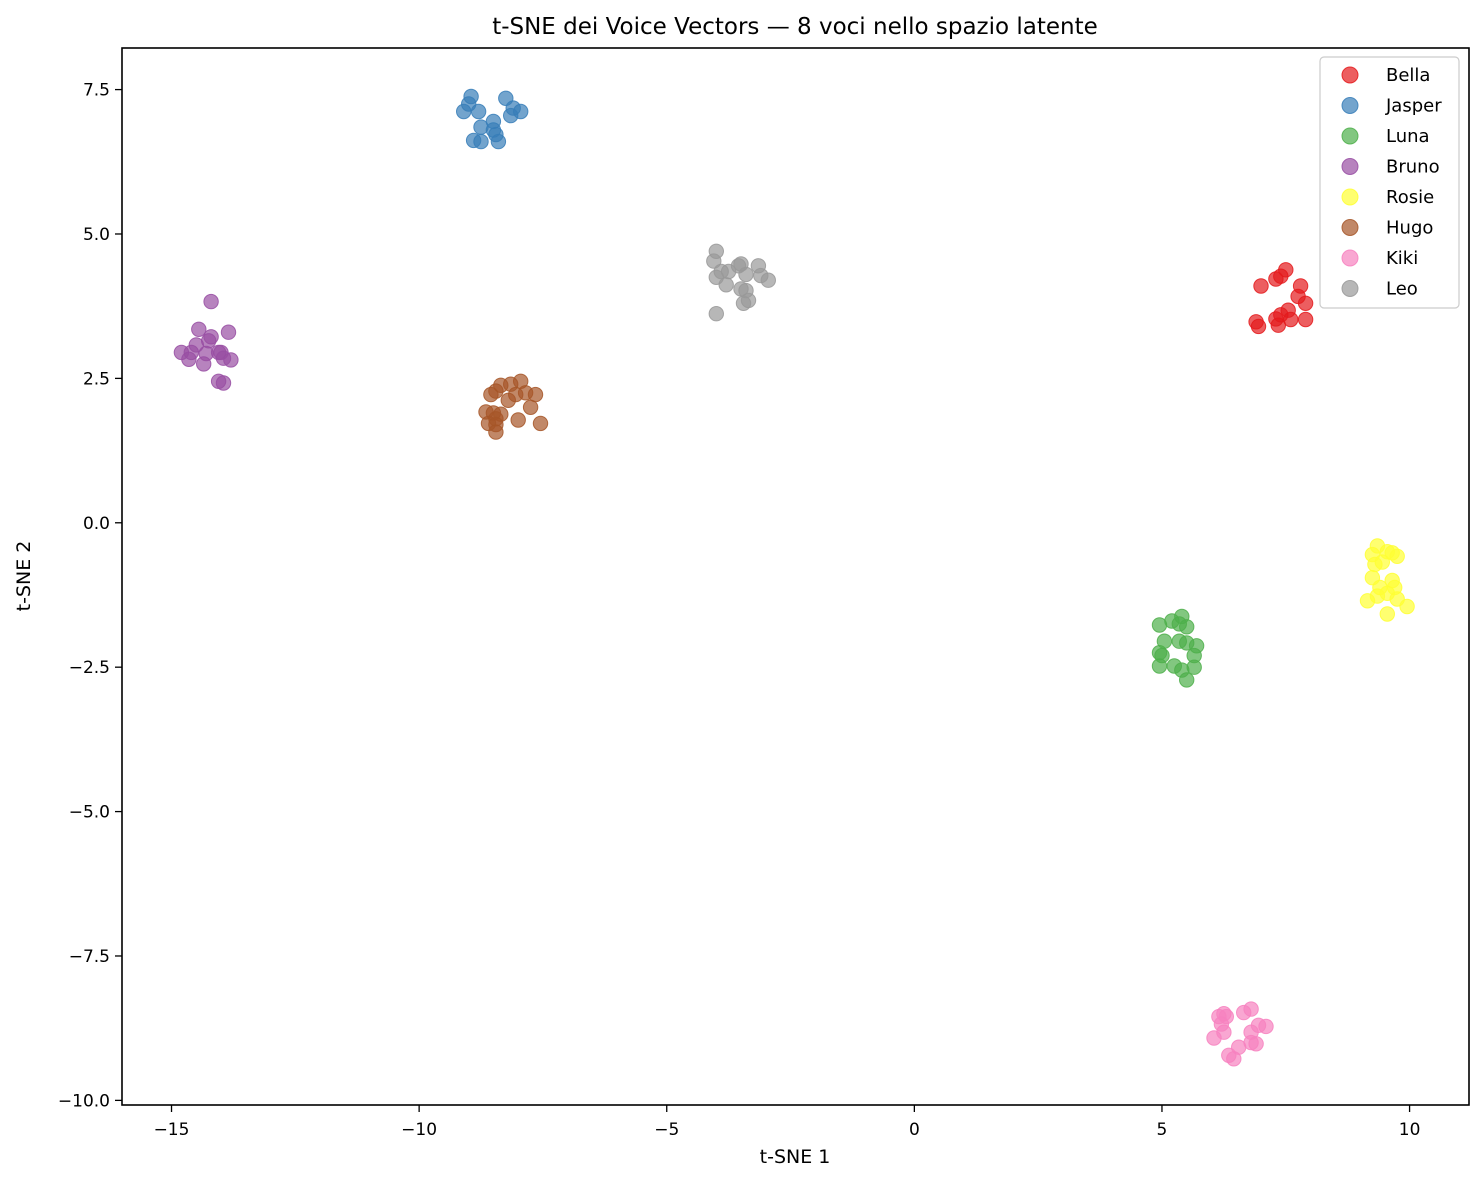  What do you see at coordinates (1350, 136) in the screenshot?
I see `legend-marker-luna` at bounding box center [1350, 136].